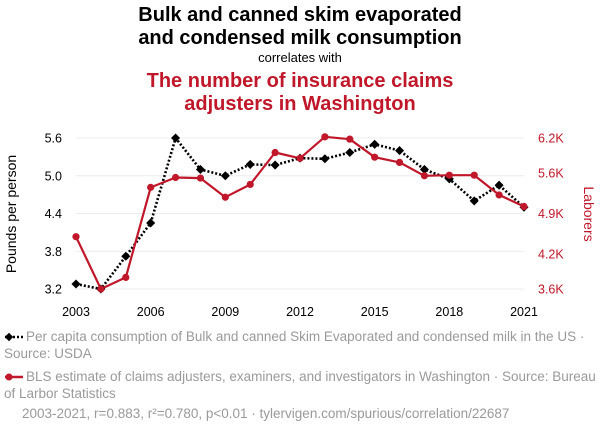  What do you see at coordinates (13, 337) in the screenshot?
I see `legend-swatch-series1` at bounding box center [13, 337].